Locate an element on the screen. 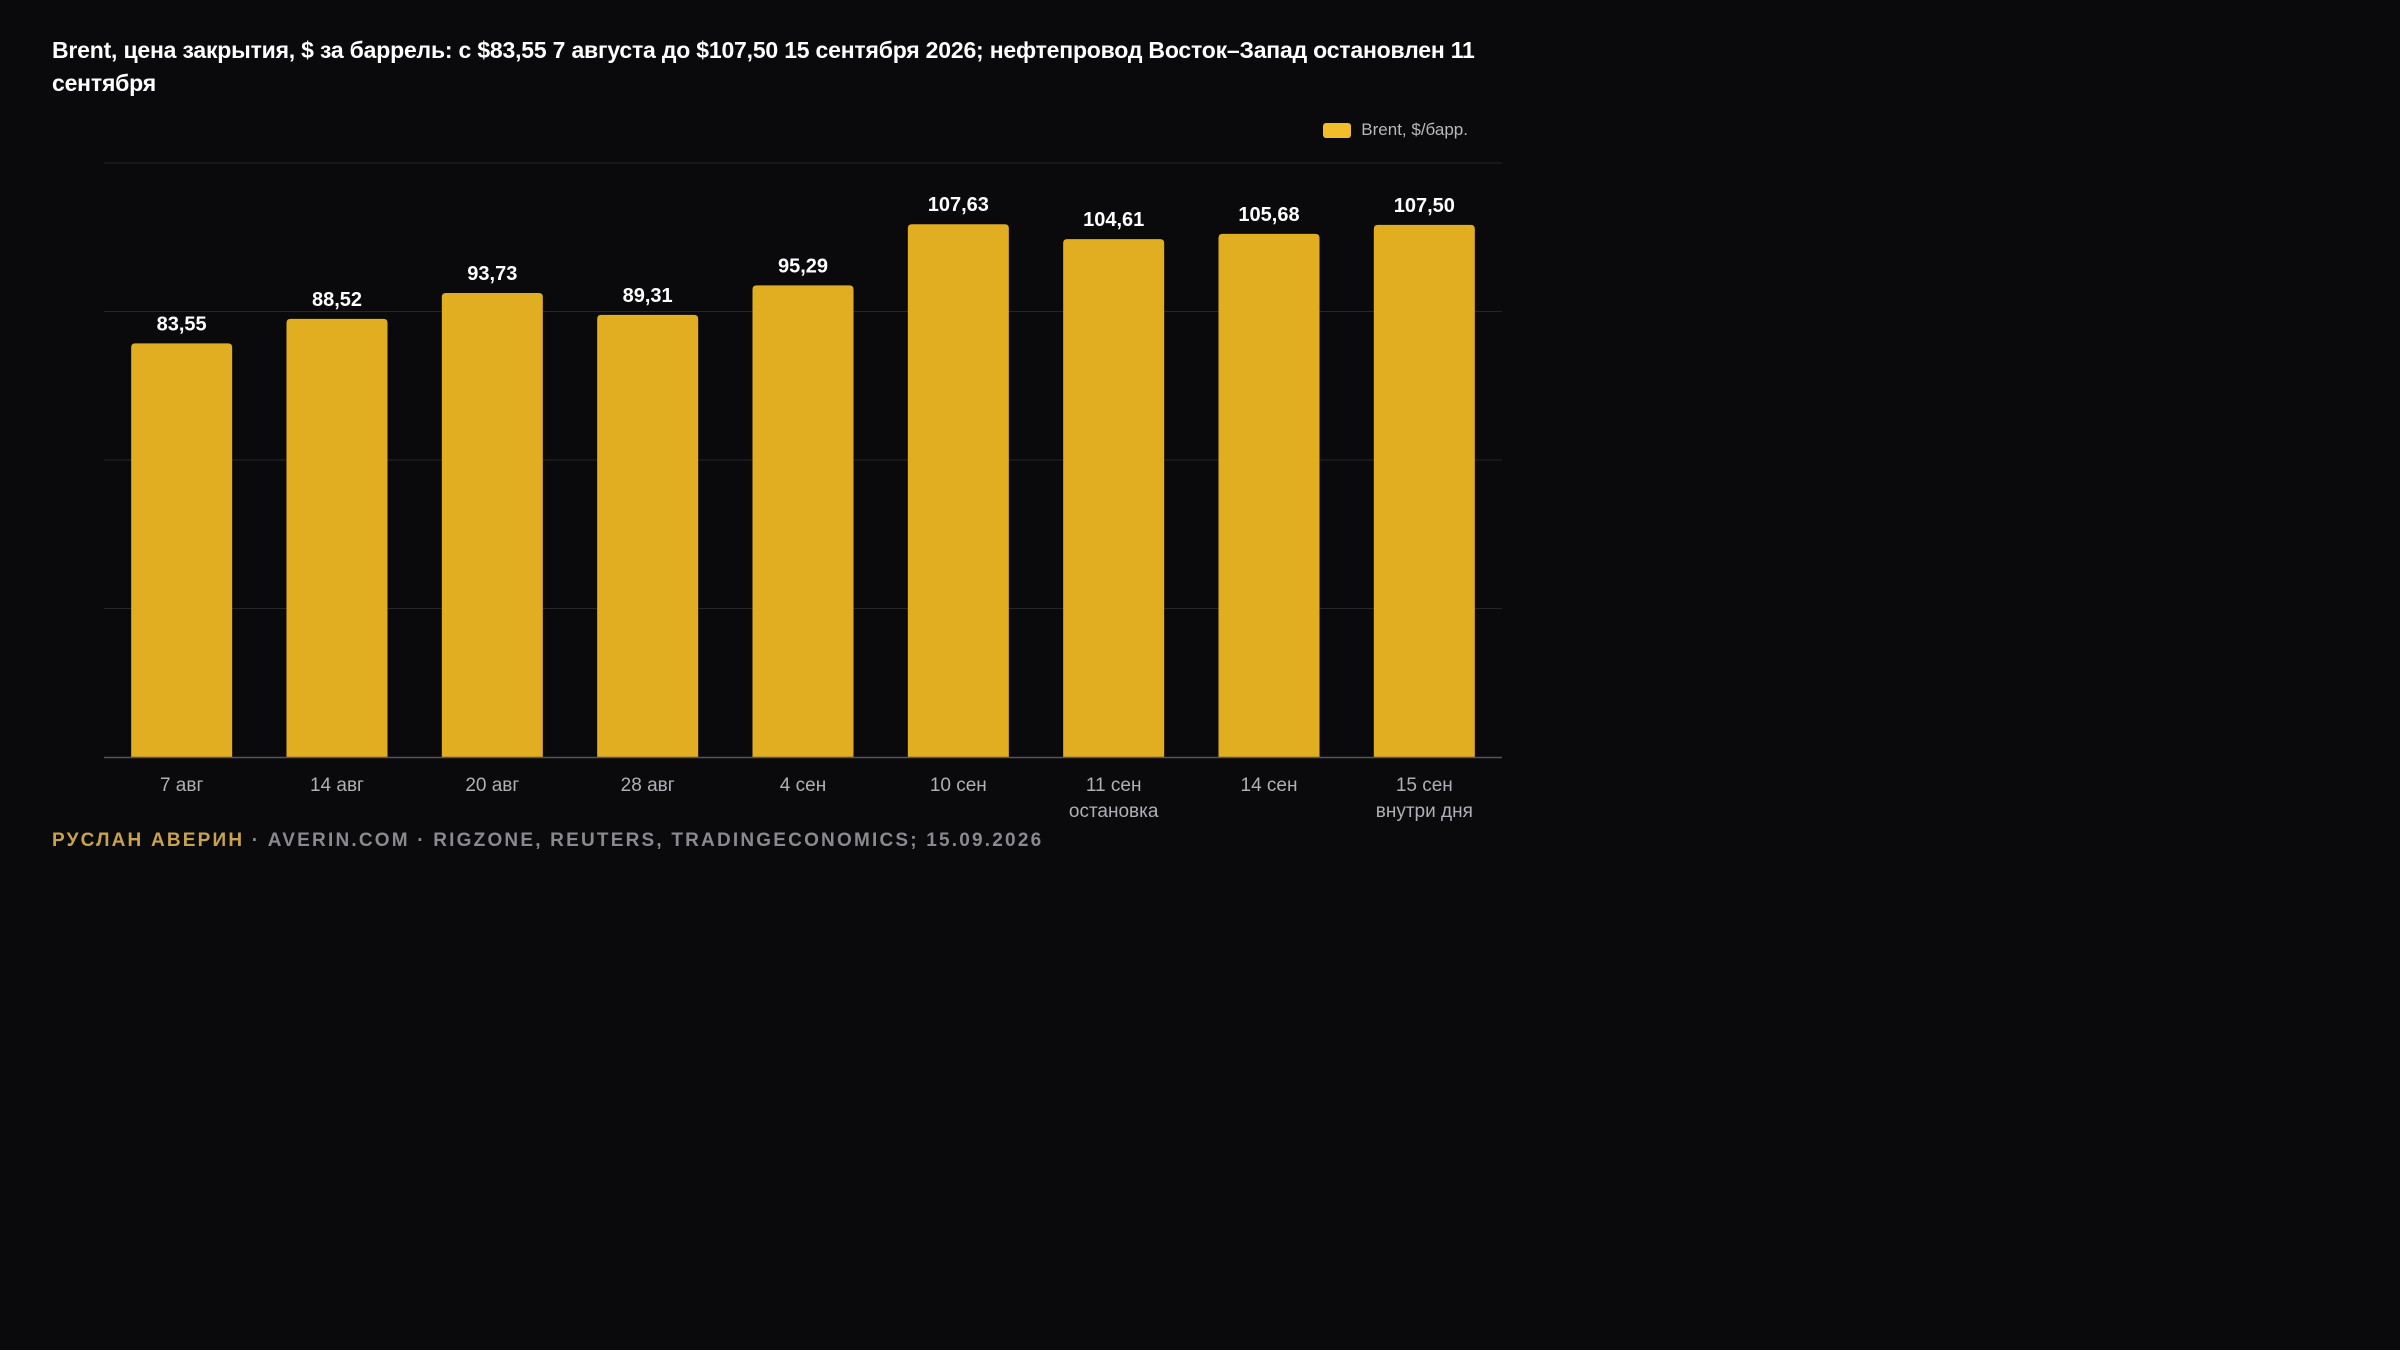  x-tick-label-1: 7 авг is located at coordinates (182, 785).